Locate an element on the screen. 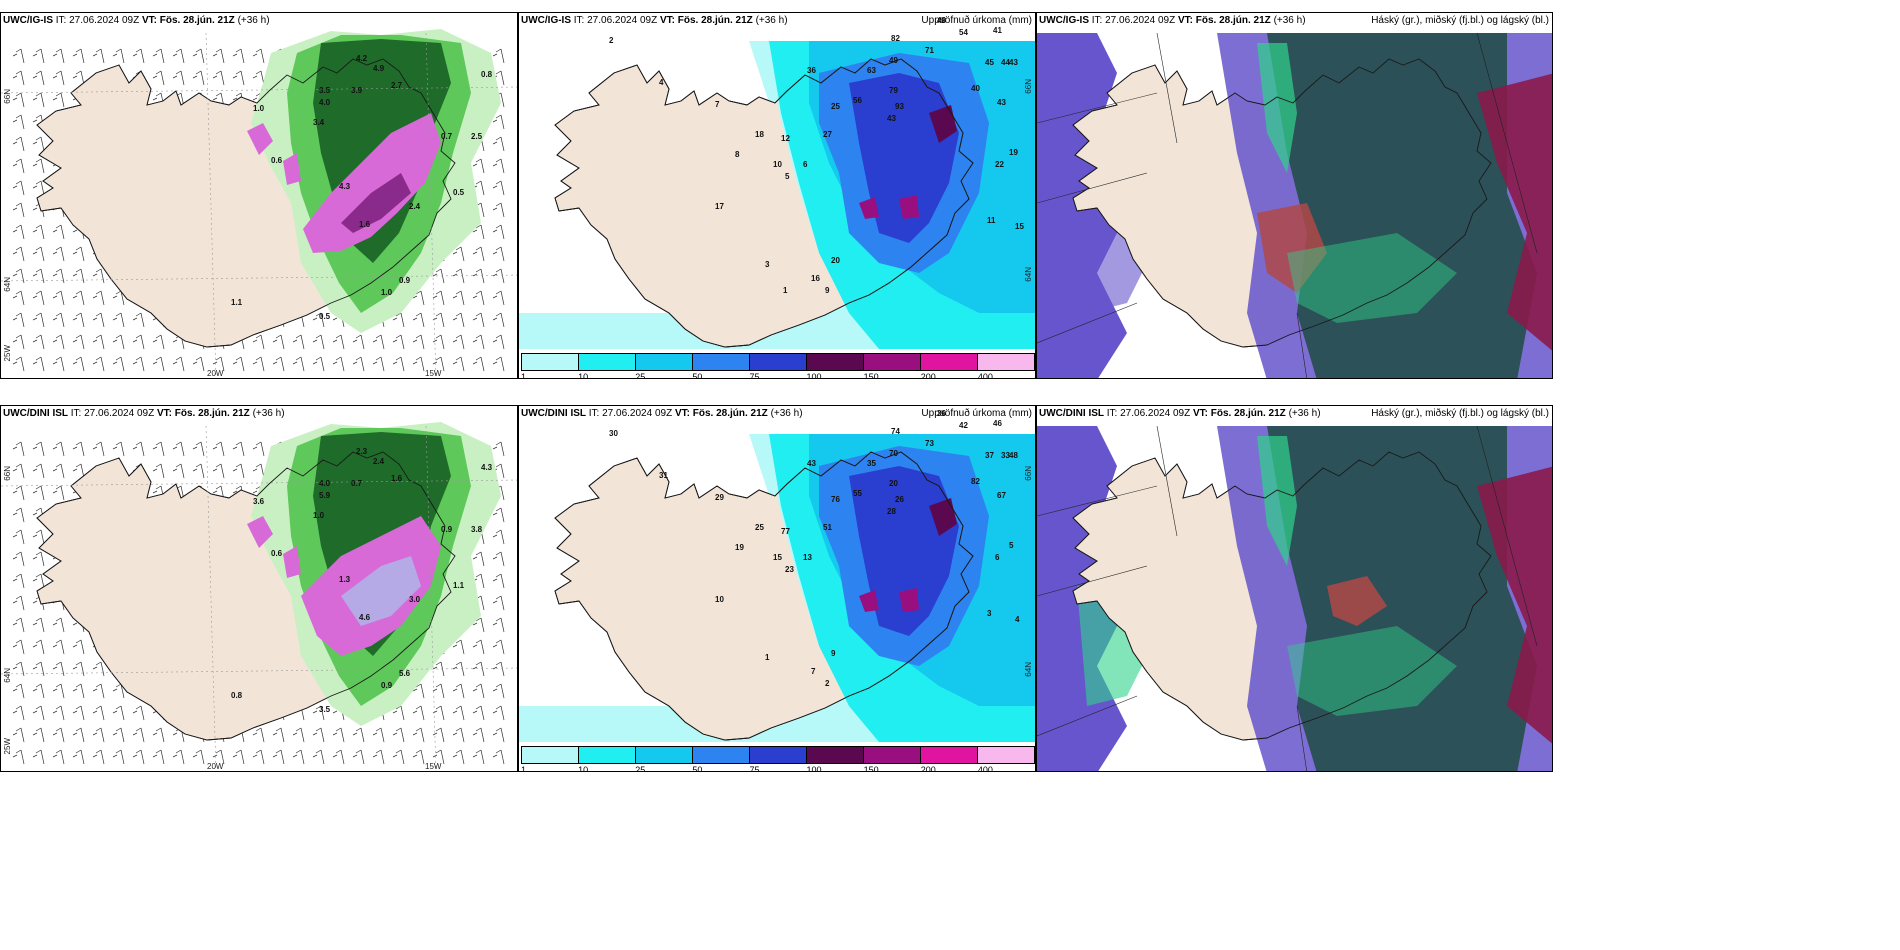 The height and width of the screenshot is (950, 1900). map-value-label: 25 is located at coordinates (759, 527).